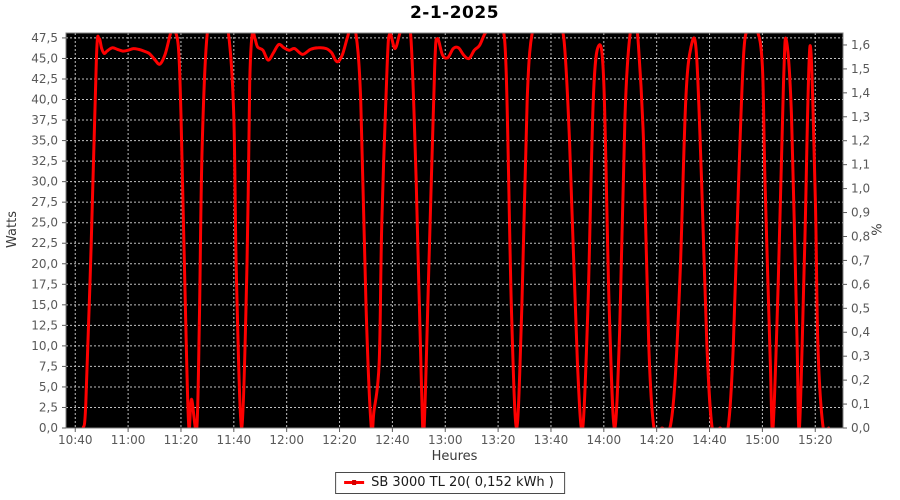  Describe the element at coordinates (181, 440) in the screenshot. I see `x-tick-label: 11:20` at that location.